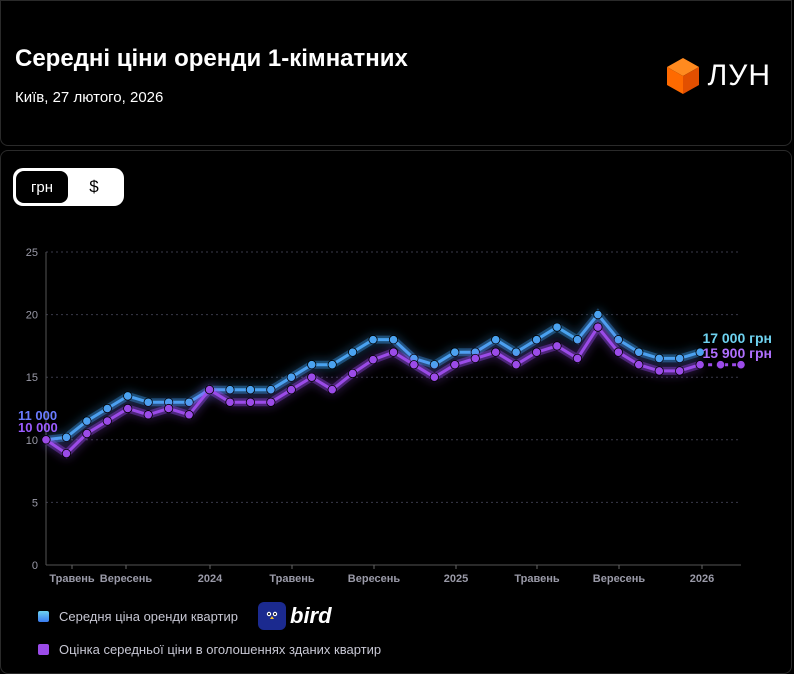 The width and height of the screenshot is (794, 674). I want to click on y-tick-label: 20, so click(32, 316).